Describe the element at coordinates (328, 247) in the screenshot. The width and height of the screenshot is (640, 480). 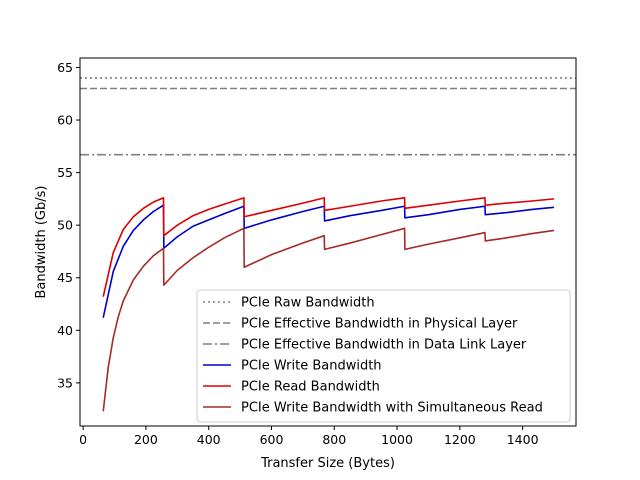
I see `series-line` at that location.